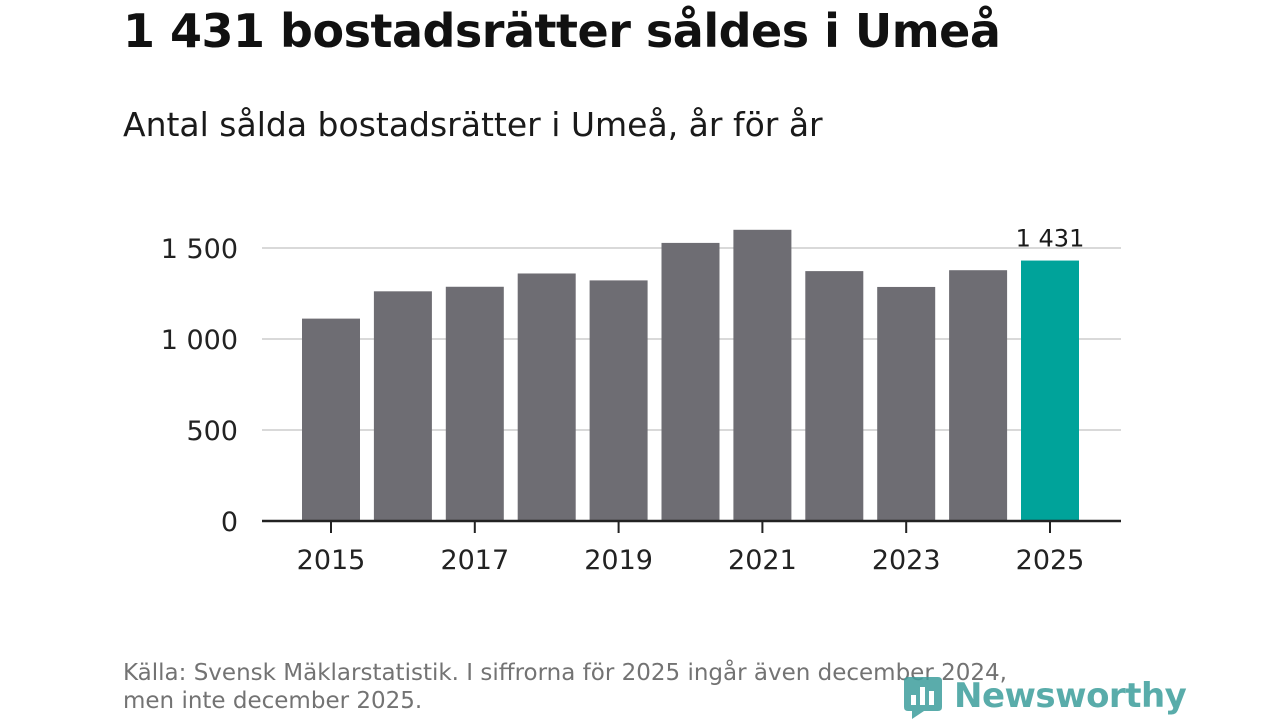 This screenshot has width=1280, height=720. I want to click on x-tick-label: 2023, so click(906, 560).